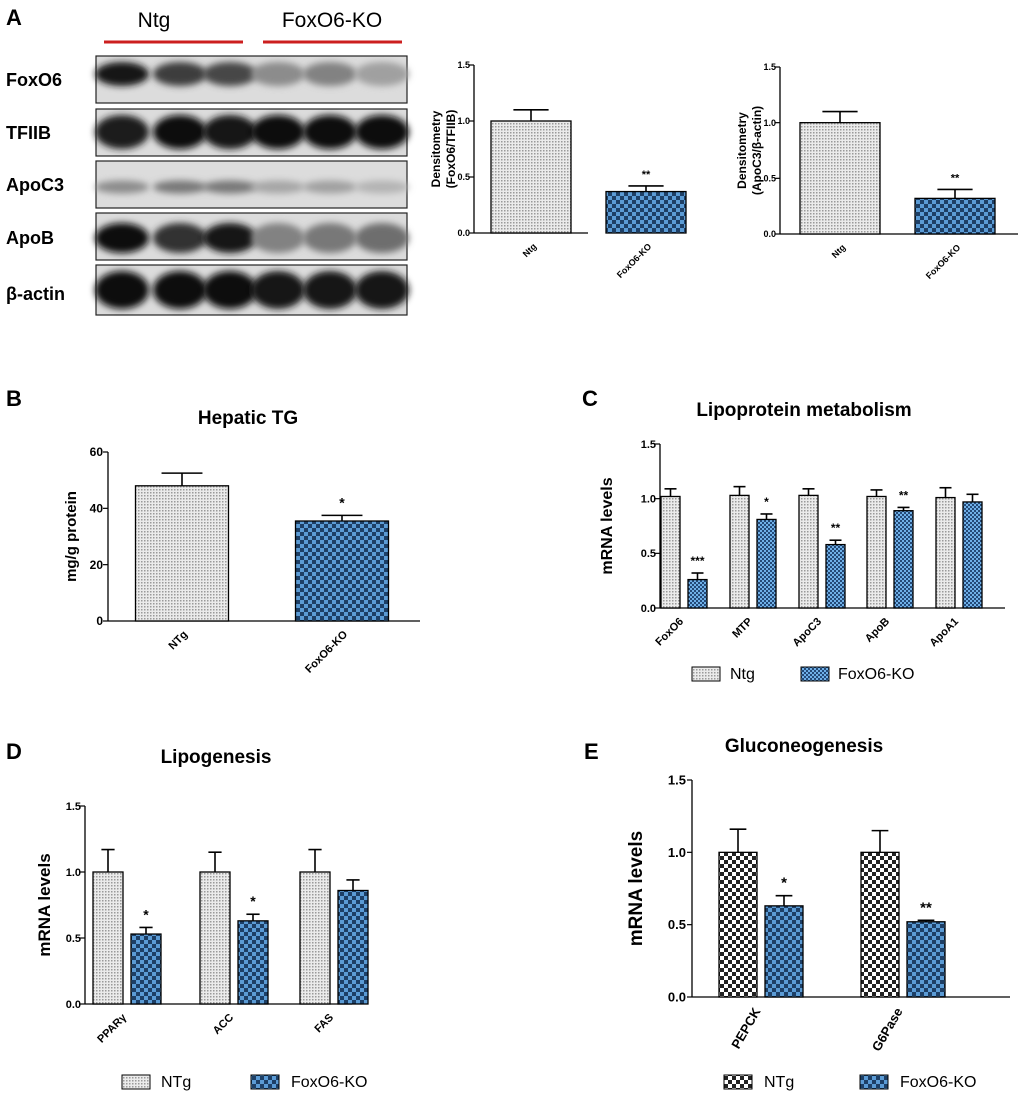  What do you see at coordinates (223, 1024) in the screenshot?
I see `x-category-label: ACC` at bounding box center [223, 1024].